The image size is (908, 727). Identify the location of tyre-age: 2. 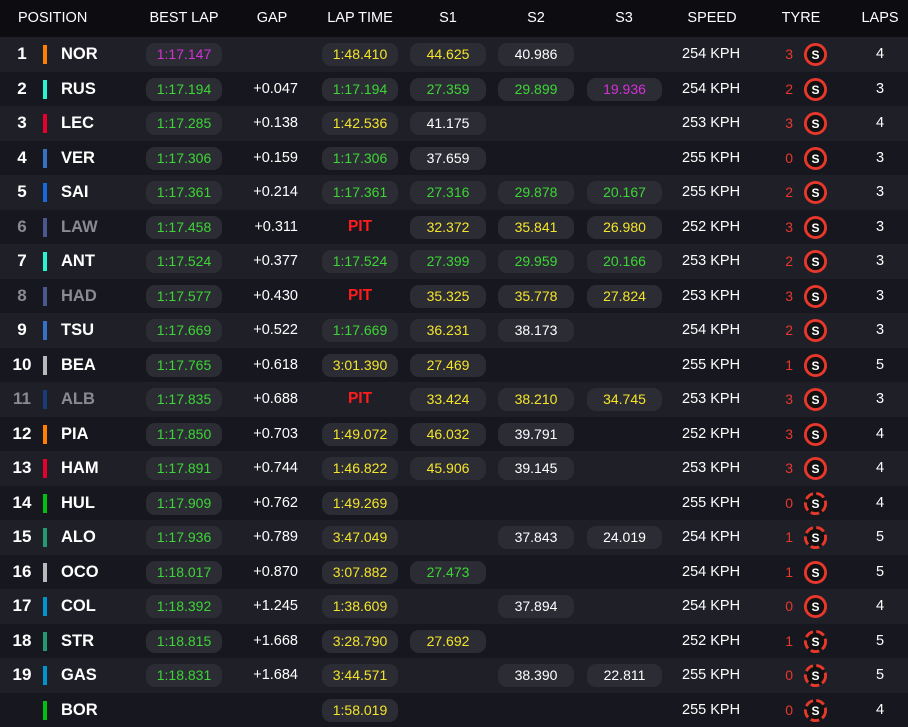
(787, 192).